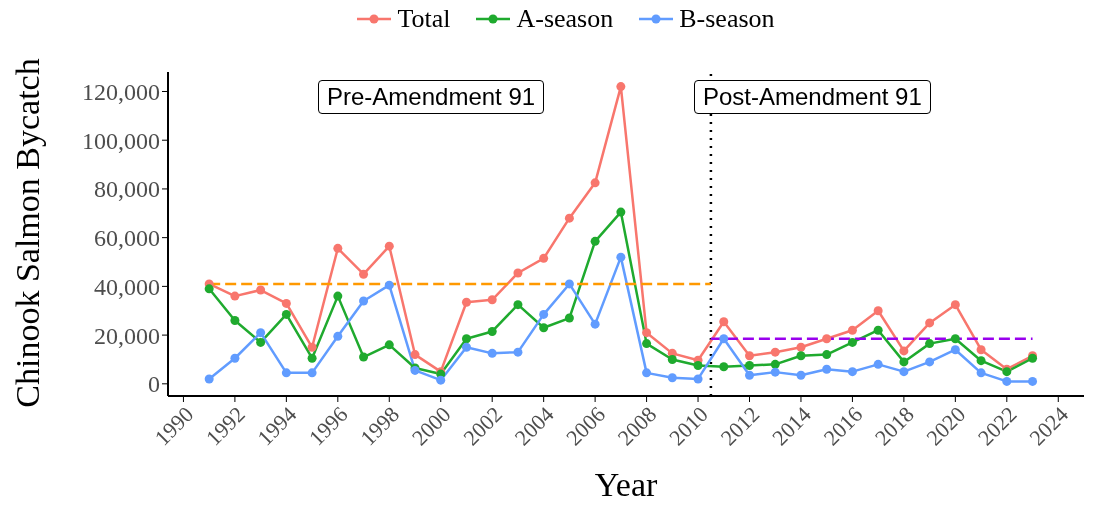 This screenshot has width=1102, height=508. I want to click on x-axis-title: Year, so click(626, 484).